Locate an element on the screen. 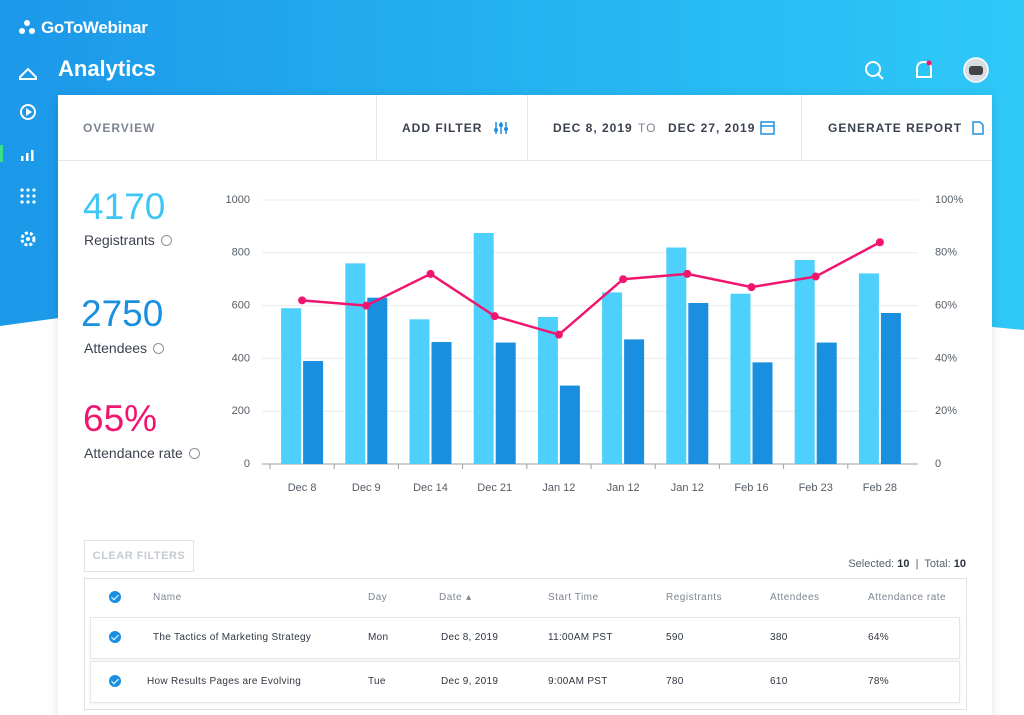 The image size is (1024, 715). settings-center is located at coordinates (28, 239).